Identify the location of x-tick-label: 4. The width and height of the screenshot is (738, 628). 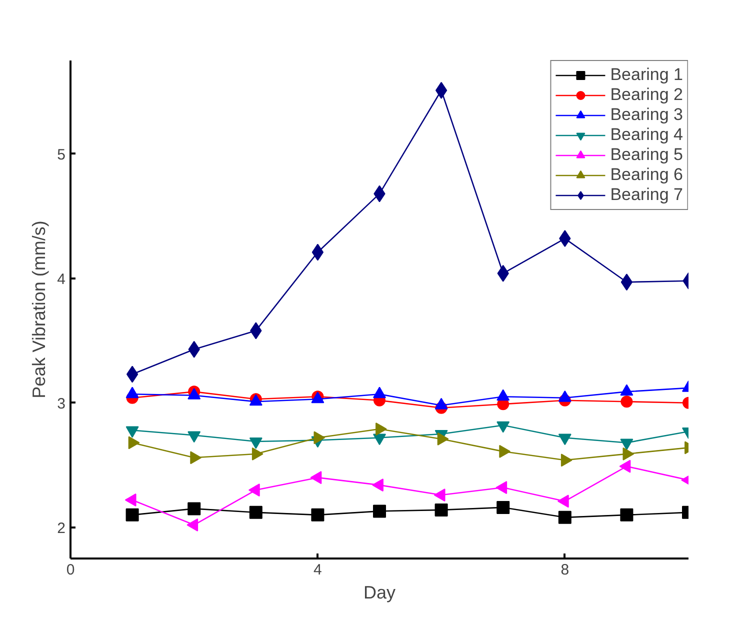
(318, 570).